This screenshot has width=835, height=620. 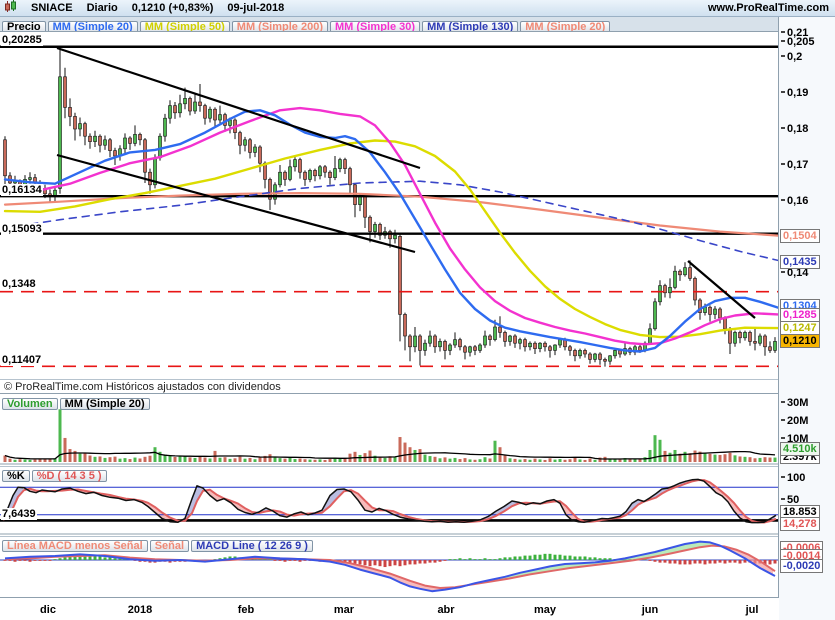 I want to click on axis-label: 100, so click(x=793, y=478).